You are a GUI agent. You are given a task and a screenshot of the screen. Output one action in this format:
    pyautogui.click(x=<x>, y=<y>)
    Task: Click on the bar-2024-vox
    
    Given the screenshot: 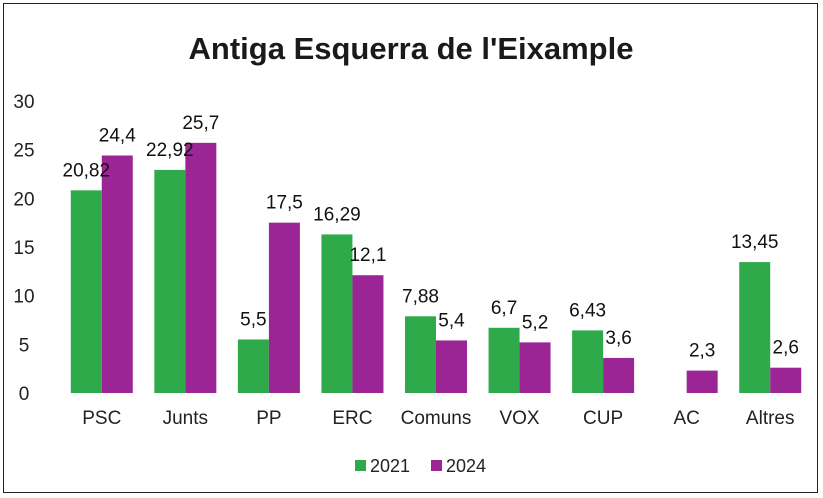 What is the action you would take?
    pyautogui.click(x=535, y=367)
    